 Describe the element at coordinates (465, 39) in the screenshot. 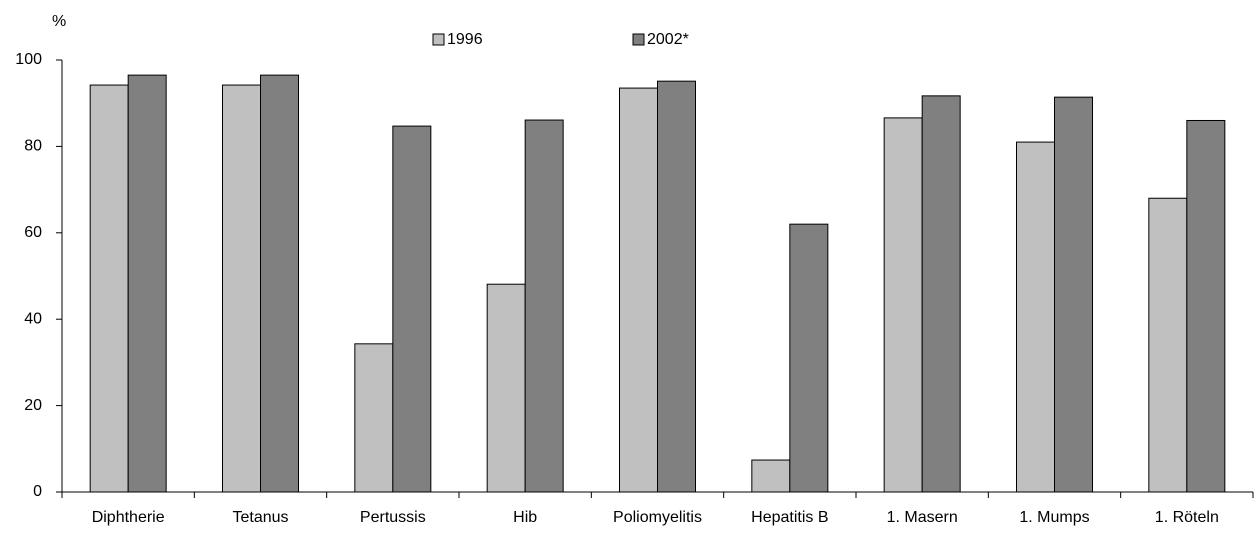

I see `legend-label: 1996` at that location.